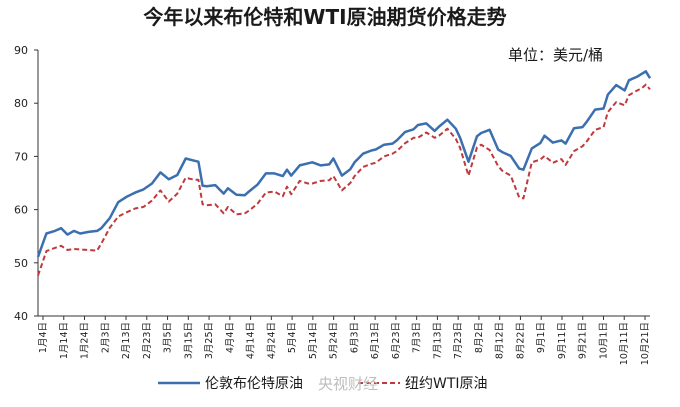 This screenshot has height=407, width=680. What do you see at coordinates (168, 337) in the screenshot?
I see `x-tick-label: 3月5日` at bounding box center [168, 337].